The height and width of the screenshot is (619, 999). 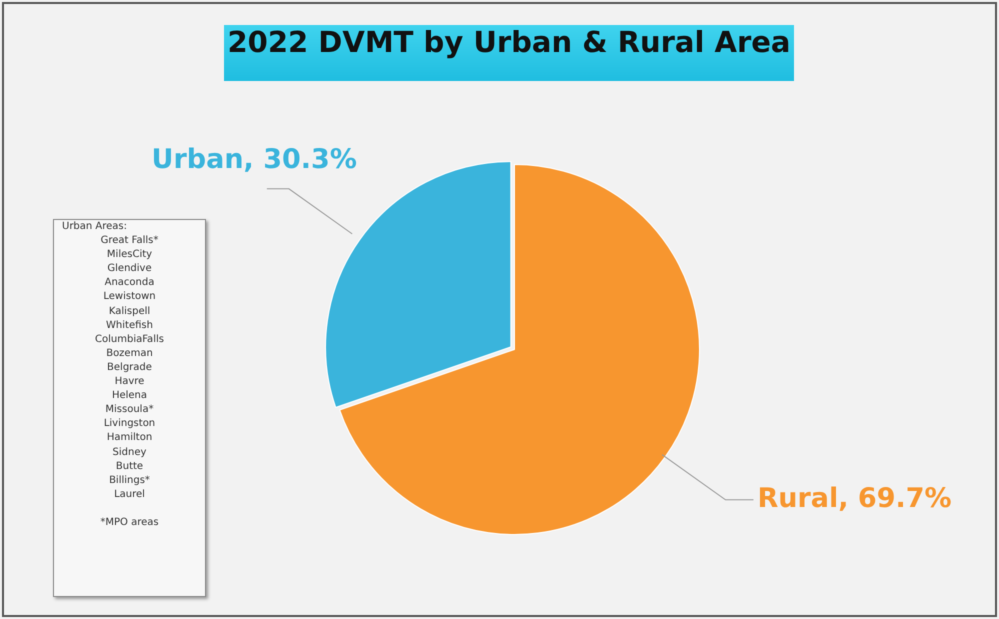 I want to click on text: Great Falls*, so click(x=130, y=241).